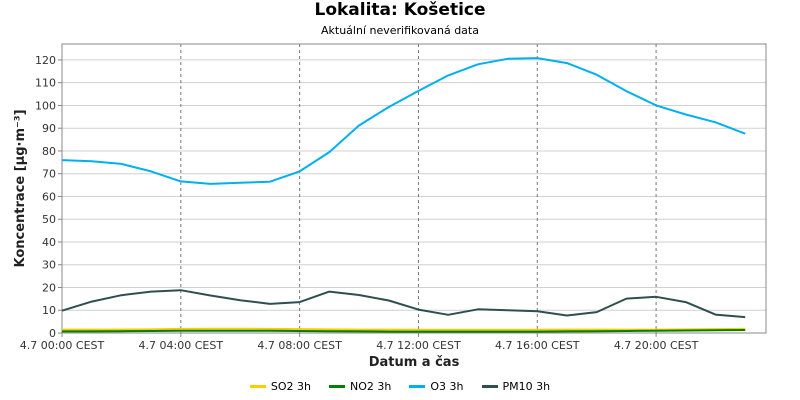  I want to click on x-tick-label: 4.7 04:00 CEST, so click(181, 345).